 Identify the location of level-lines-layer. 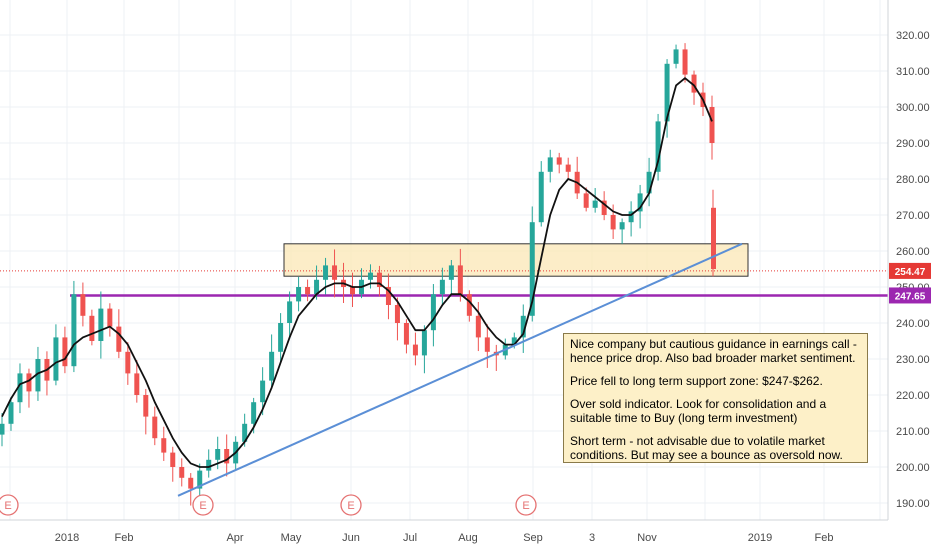
(444, 283).